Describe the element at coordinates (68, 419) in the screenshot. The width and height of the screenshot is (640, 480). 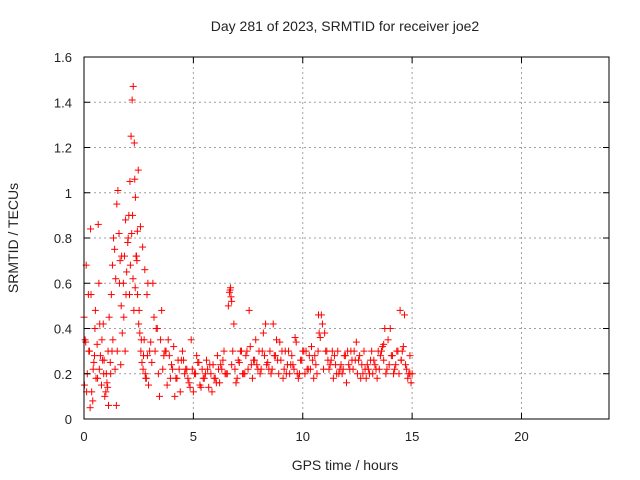
I see `y-tick-label: 0` at that location.